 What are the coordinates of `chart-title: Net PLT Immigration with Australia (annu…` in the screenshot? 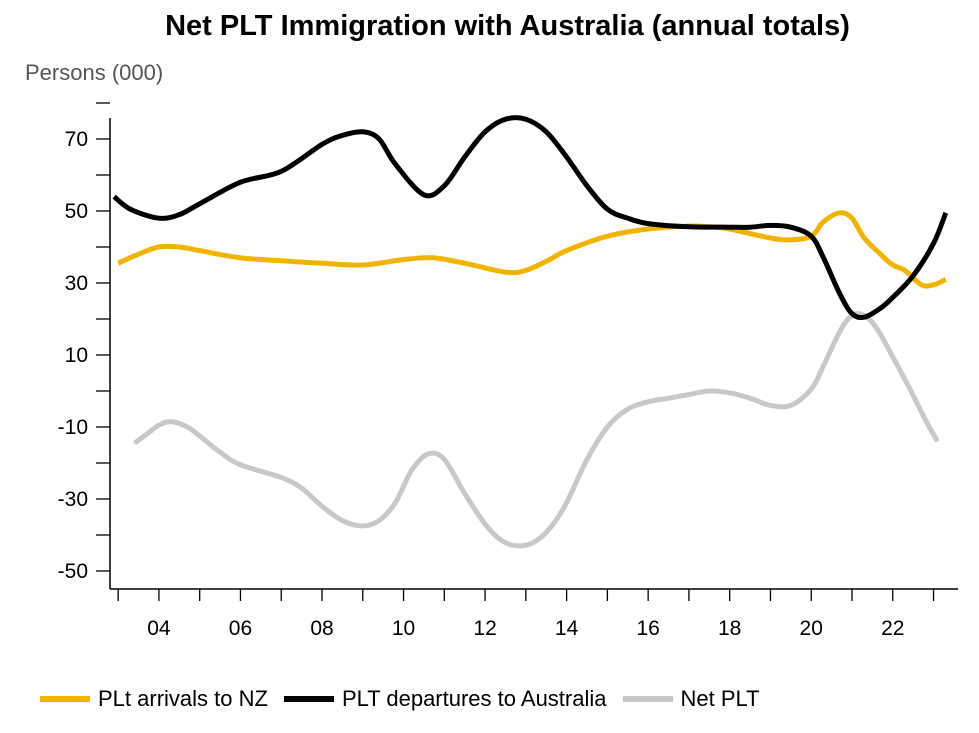 It's located at (507, 26).